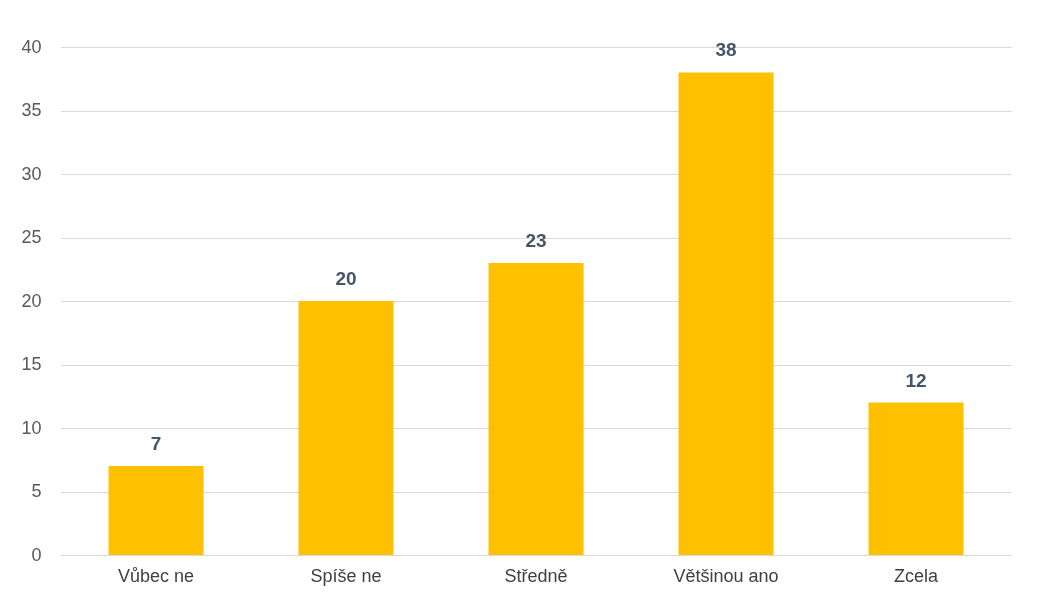 This screenshot has height=610, width=1063. Describe the element at coordinates (536, 575) in the screenshot. I see `x-tick-label: Středně` at that location.